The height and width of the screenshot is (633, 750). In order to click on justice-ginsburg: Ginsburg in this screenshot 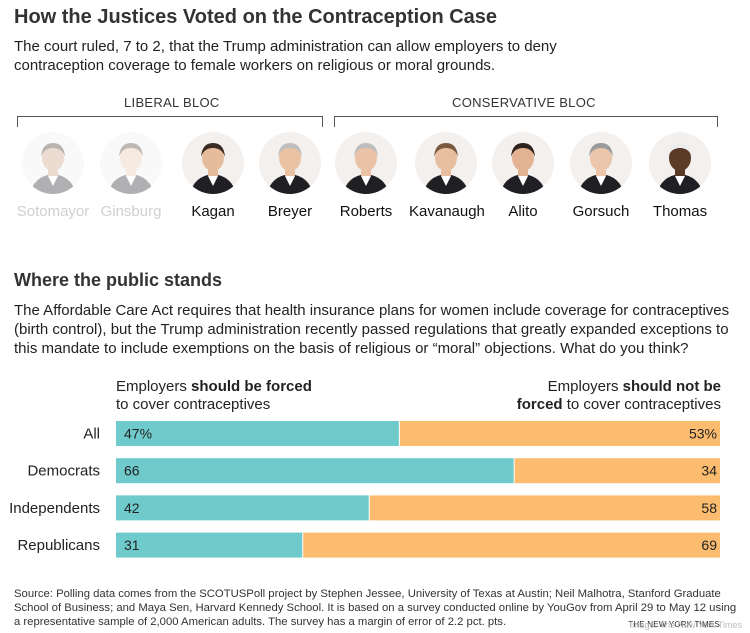, I will do `click(131, 176)`.